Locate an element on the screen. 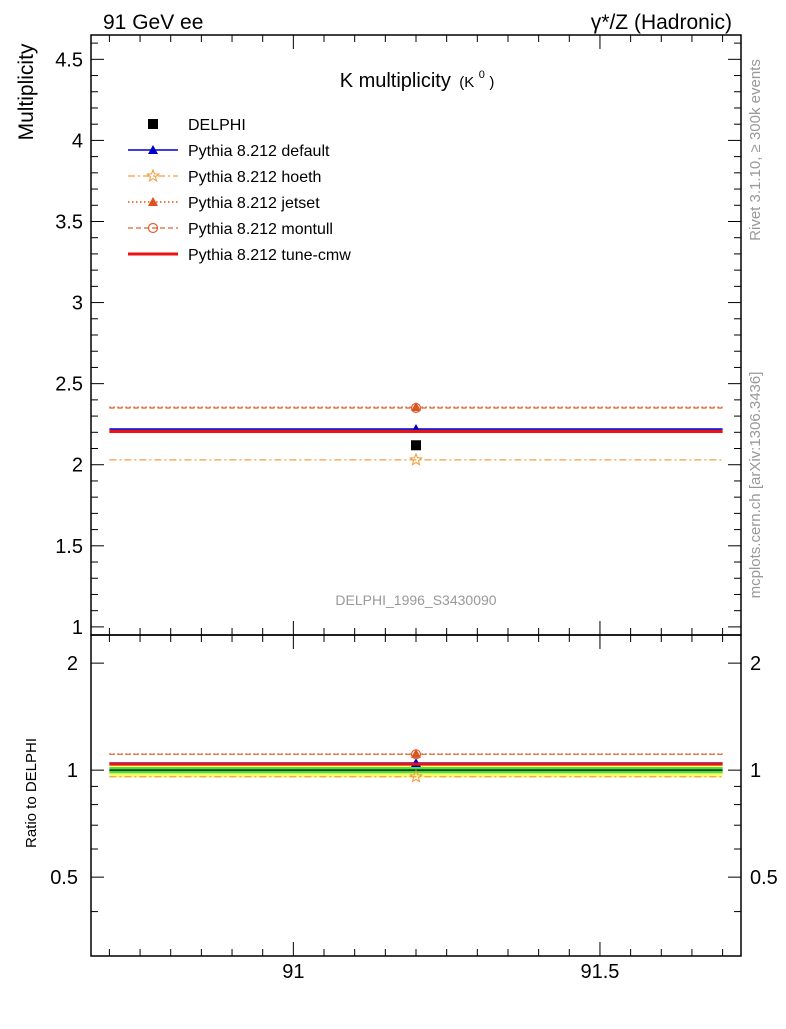  ratio-marker-jetset is located at coordinates (416, 753).